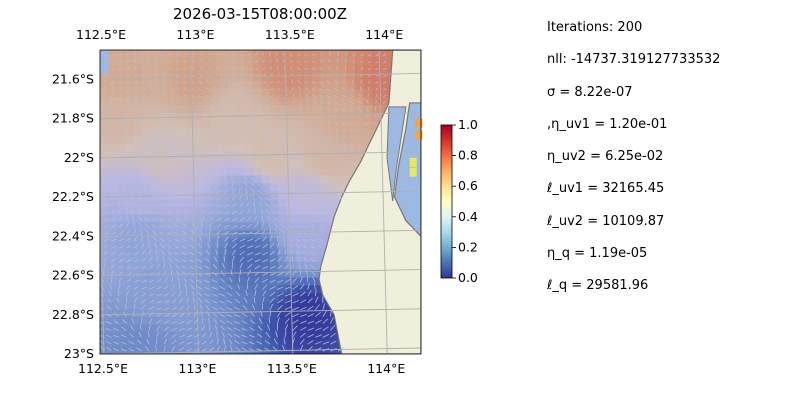  What do you see at coordinates (468, 216) in the screenshot?
I see `colorbar-tick-label: 0.4` at bounding box center [468, 216].